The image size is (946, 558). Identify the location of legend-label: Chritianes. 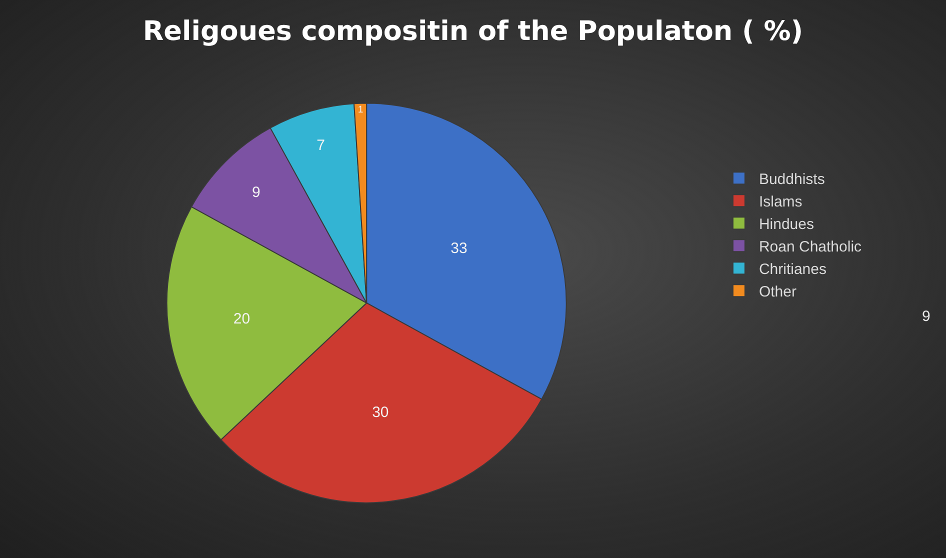
(792, 269).